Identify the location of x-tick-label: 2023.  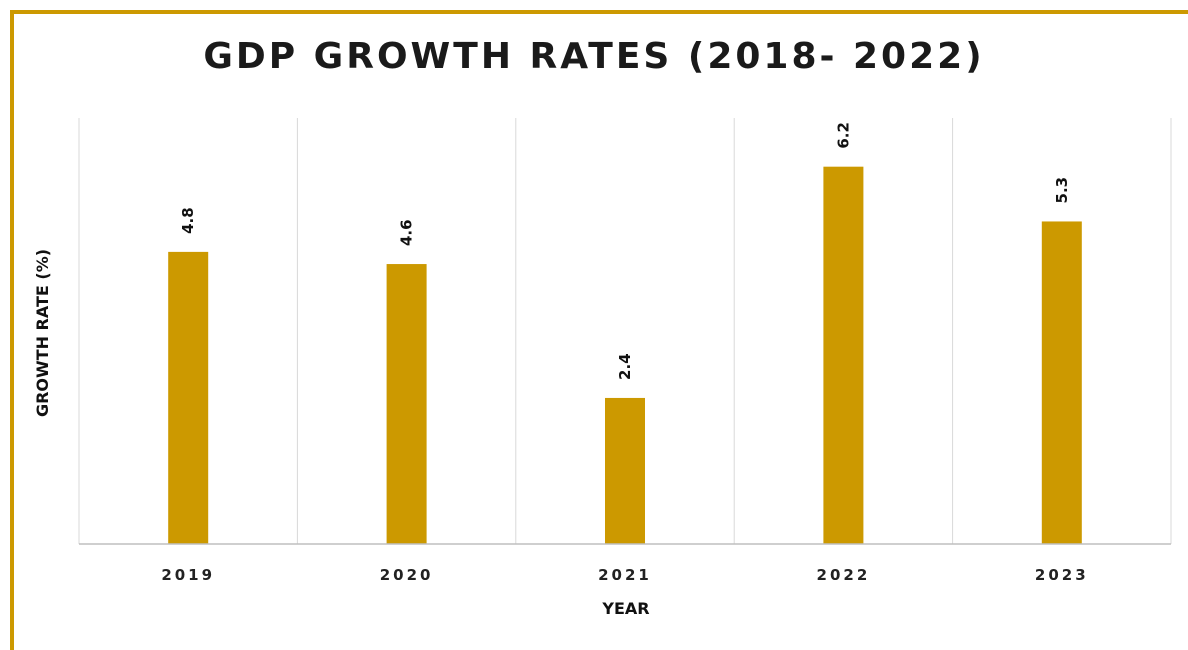
(1062, 575).